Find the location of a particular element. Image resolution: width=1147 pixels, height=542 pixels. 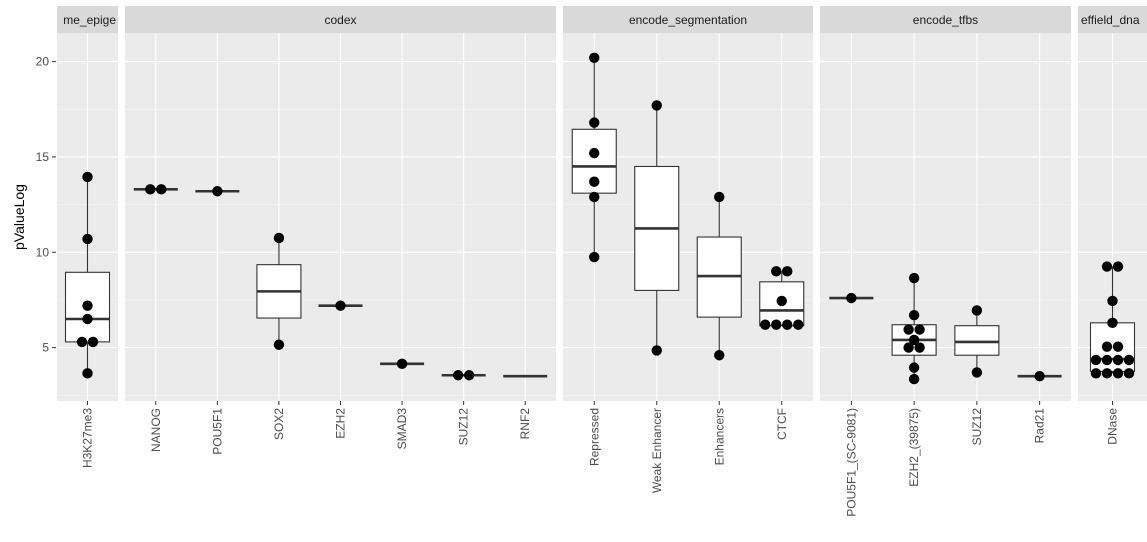

x-tick-label: EZH2_(39875) is located at coordinates (914, 447).